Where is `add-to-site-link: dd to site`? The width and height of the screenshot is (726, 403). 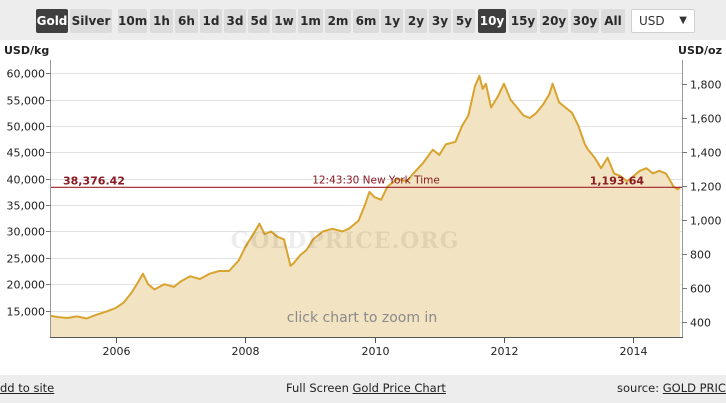 add-to-site-link: dd to site is located at coordinates (27, 388).